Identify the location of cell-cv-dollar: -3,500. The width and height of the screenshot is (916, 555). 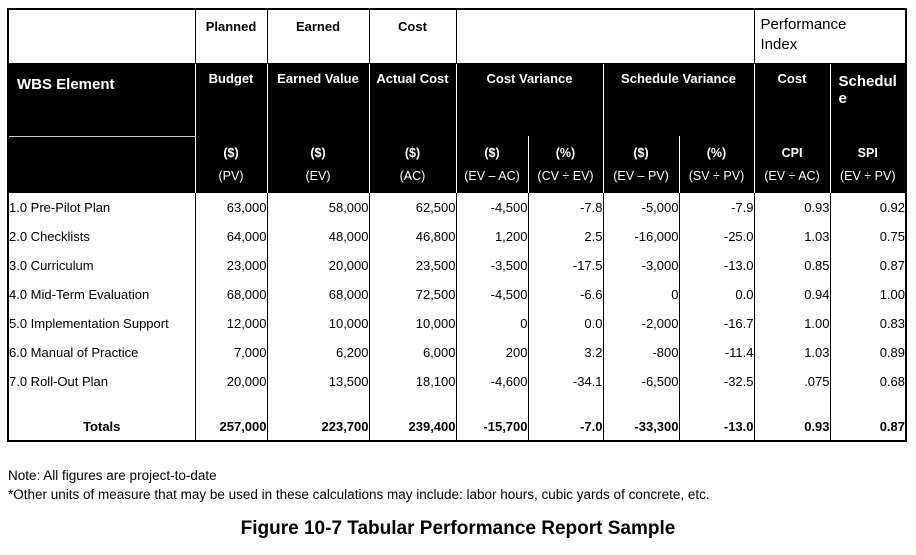
(492, 265).